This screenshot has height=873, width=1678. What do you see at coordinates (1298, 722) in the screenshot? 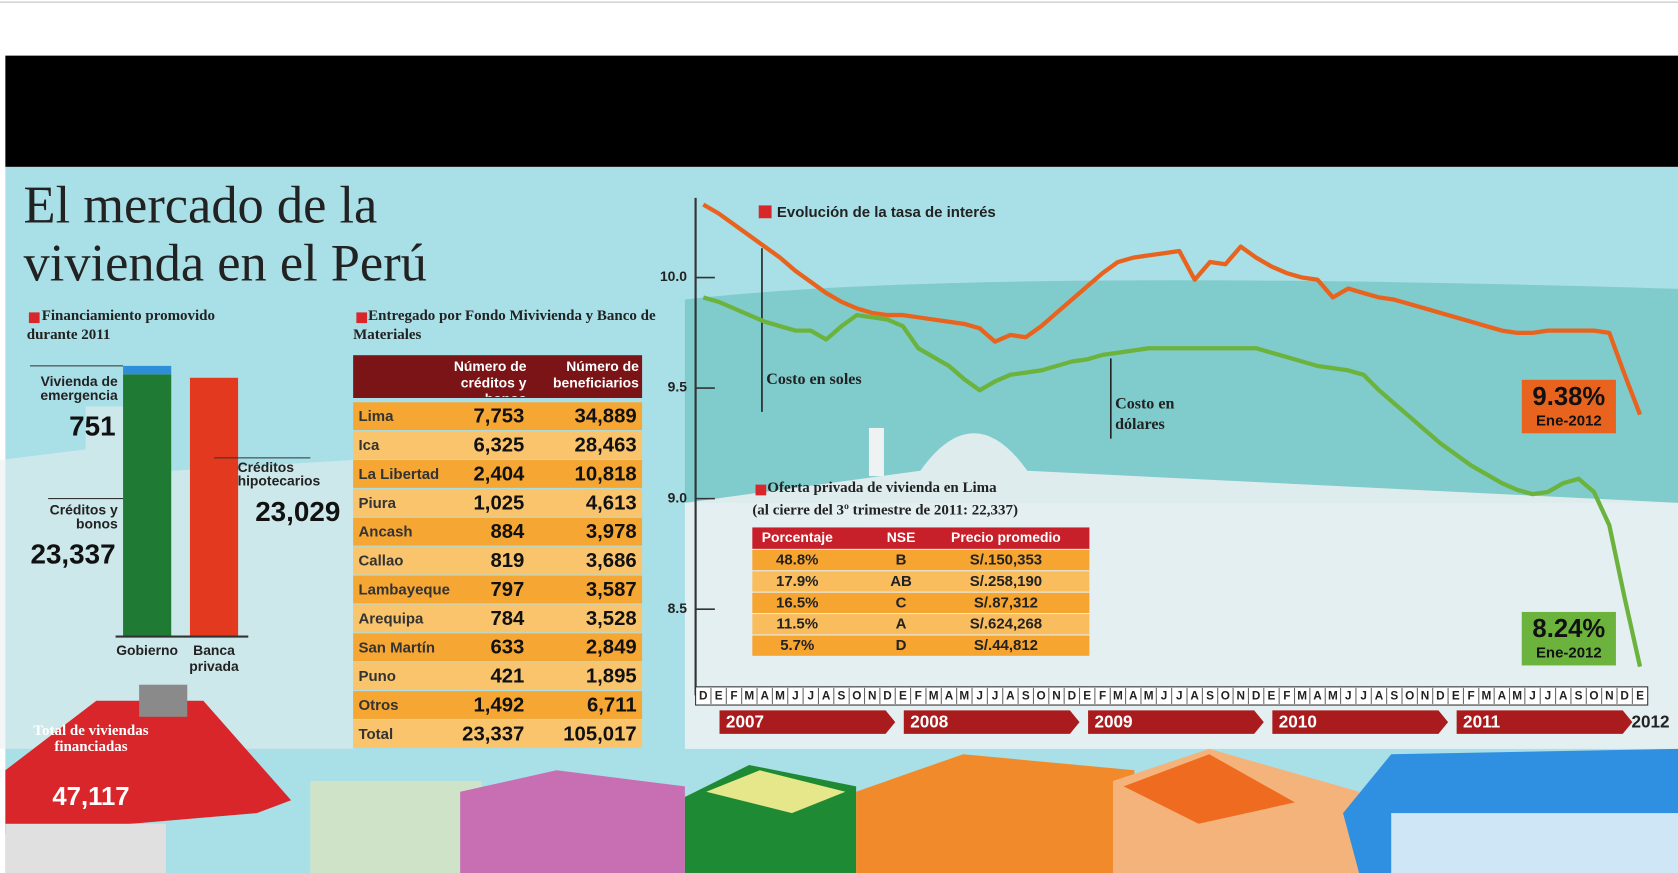
I see `year-label: 2010` at bounding box center [1298, 722].